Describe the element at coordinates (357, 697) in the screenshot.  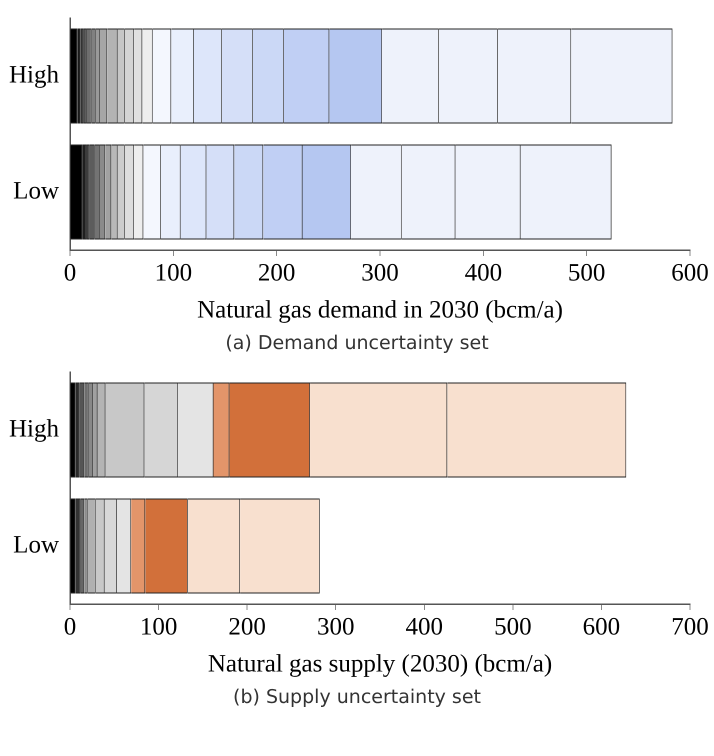
I see `text: (b) Supply uncertainty set` at that location.